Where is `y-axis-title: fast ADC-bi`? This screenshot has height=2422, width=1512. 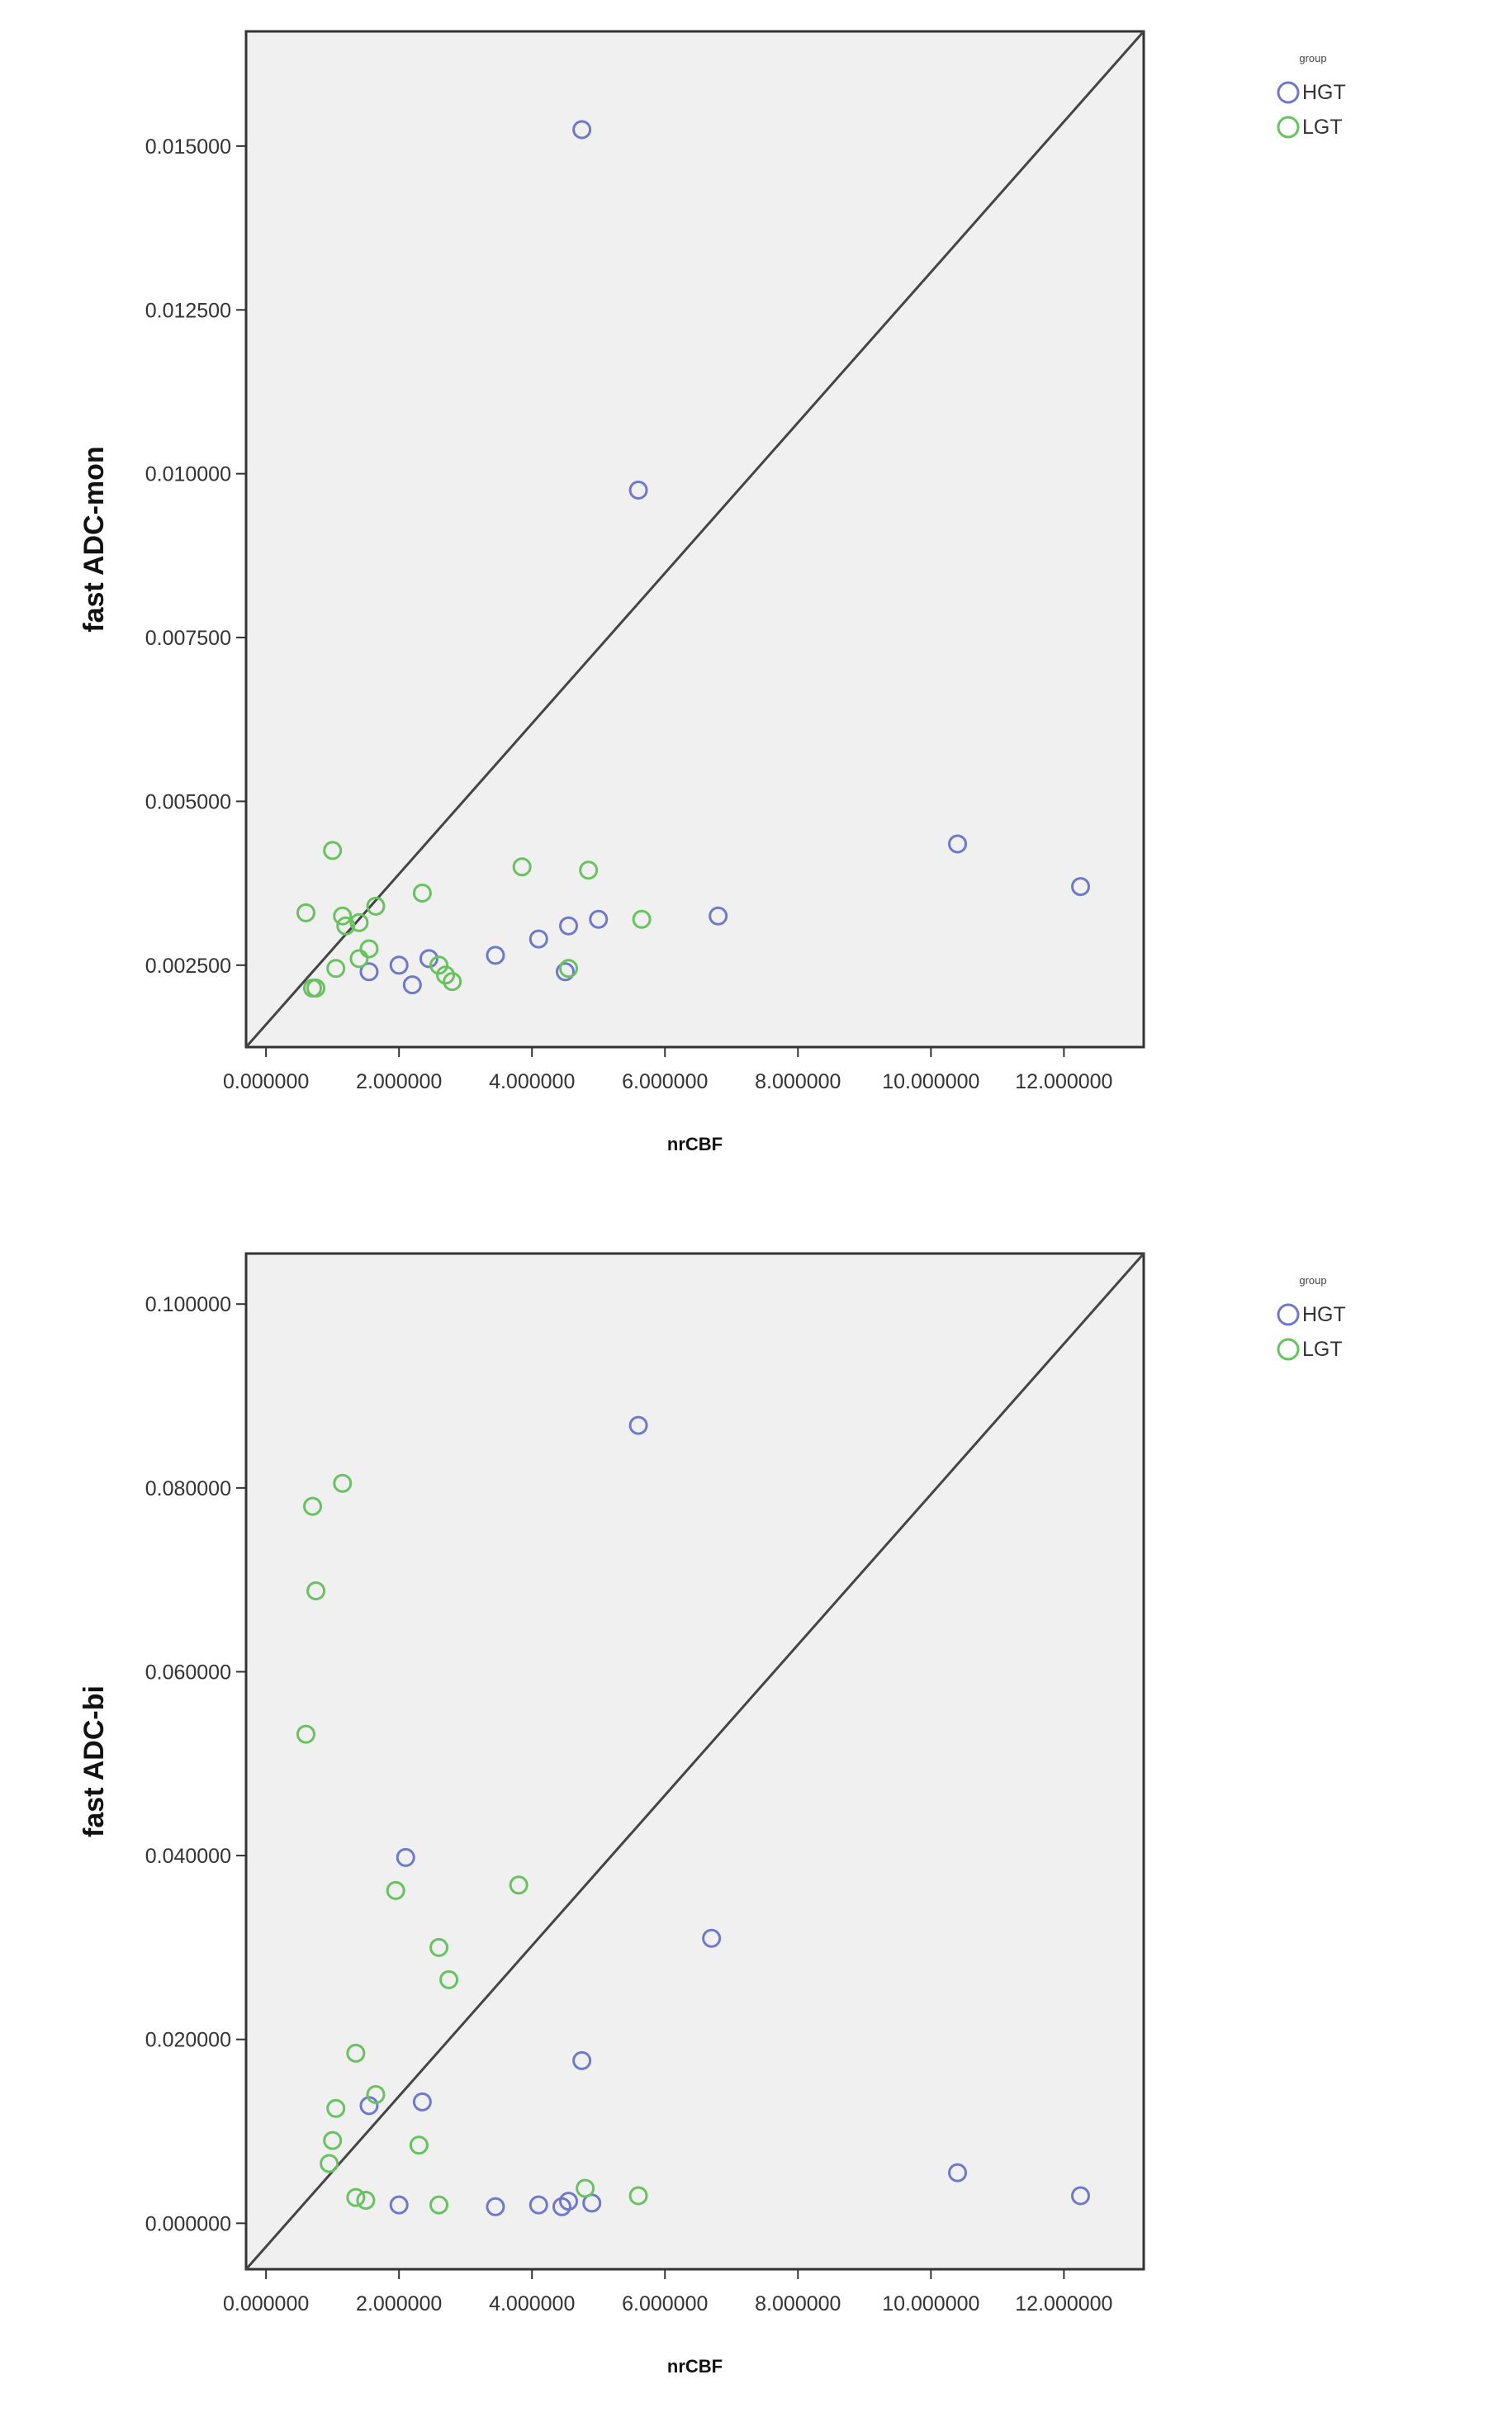
y-axis-title: fast ADC-bi is located at coordinates (94, 1761).